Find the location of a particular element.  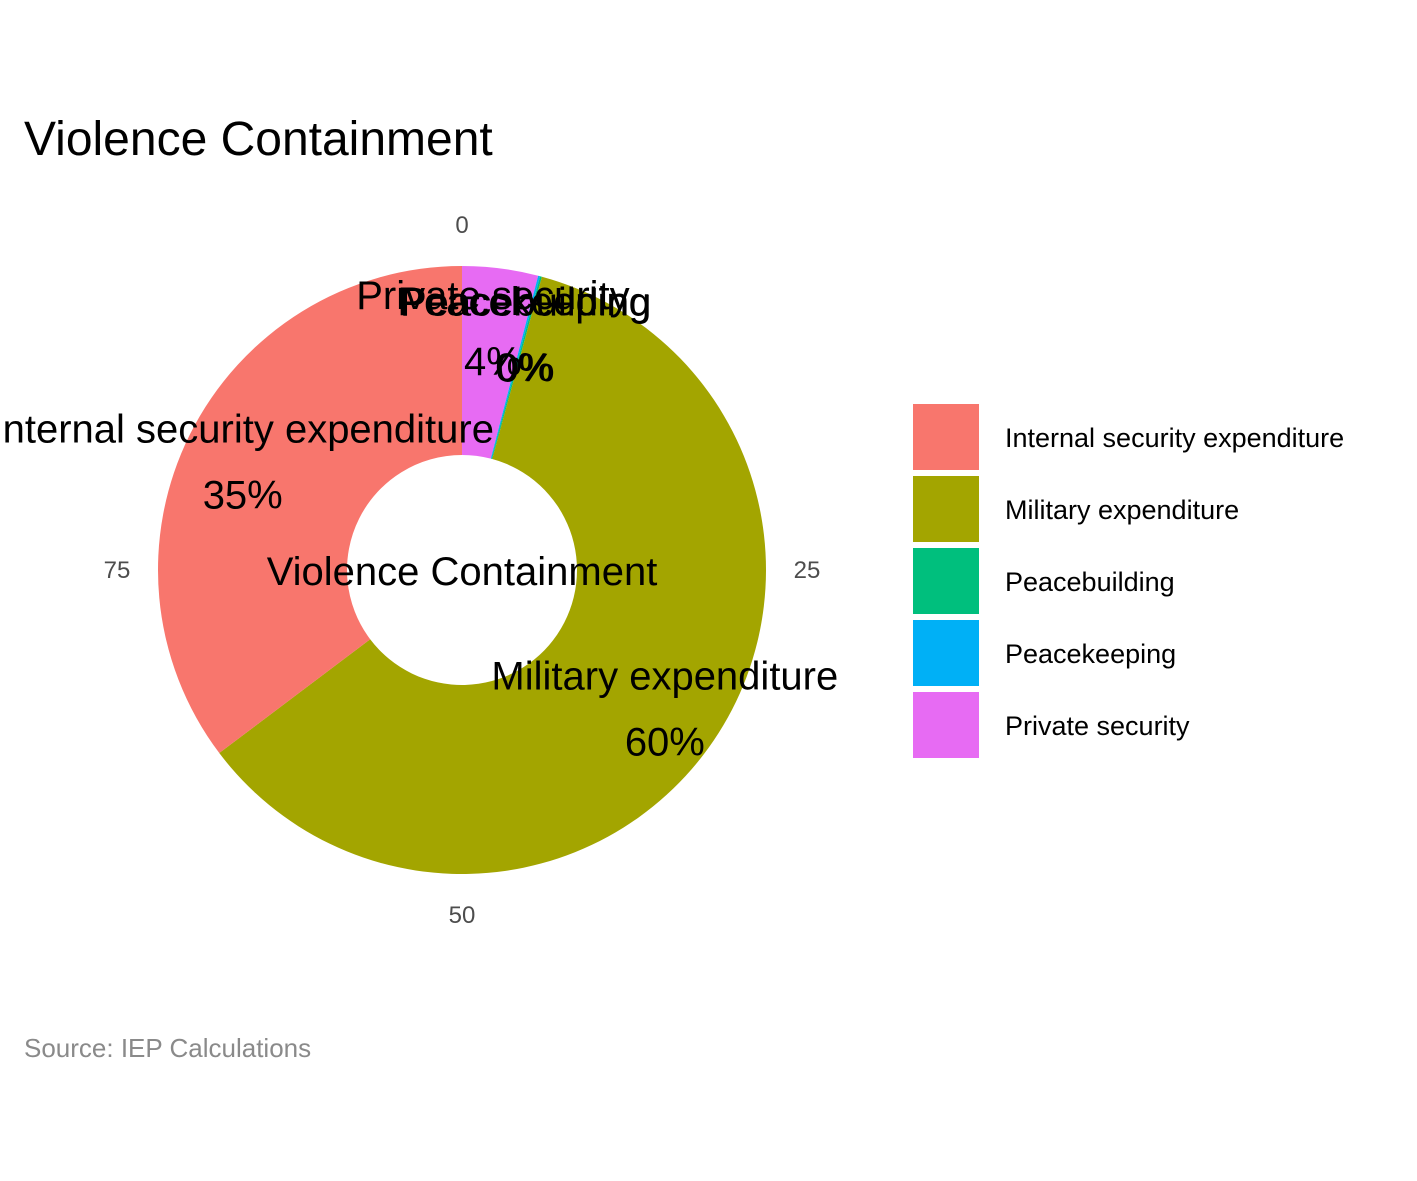

center-label: Violence Containment is located at coordinates (462, 572).